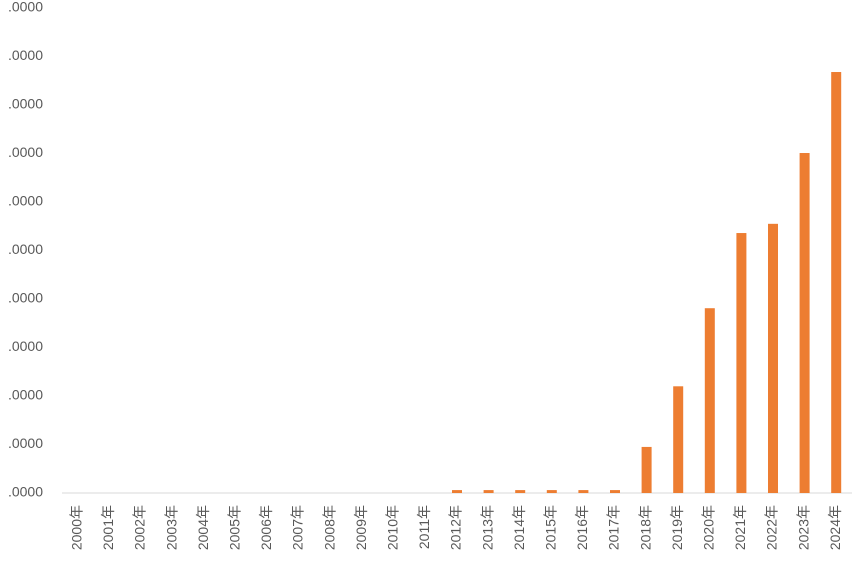  What do you see at coordinates (424, 527) in the screenshot?
I see `x-tick-label: 2011年` at bounding box center [424, 527].